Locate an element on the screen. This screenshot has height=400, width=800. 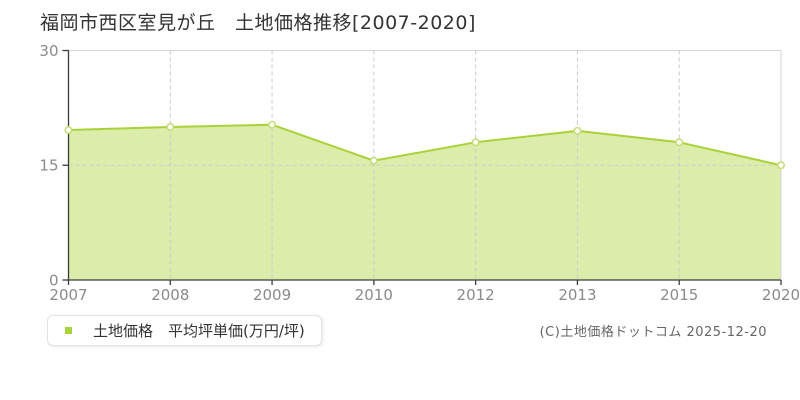
x-tick-label: 2015 is located at coordinates (679, 295).